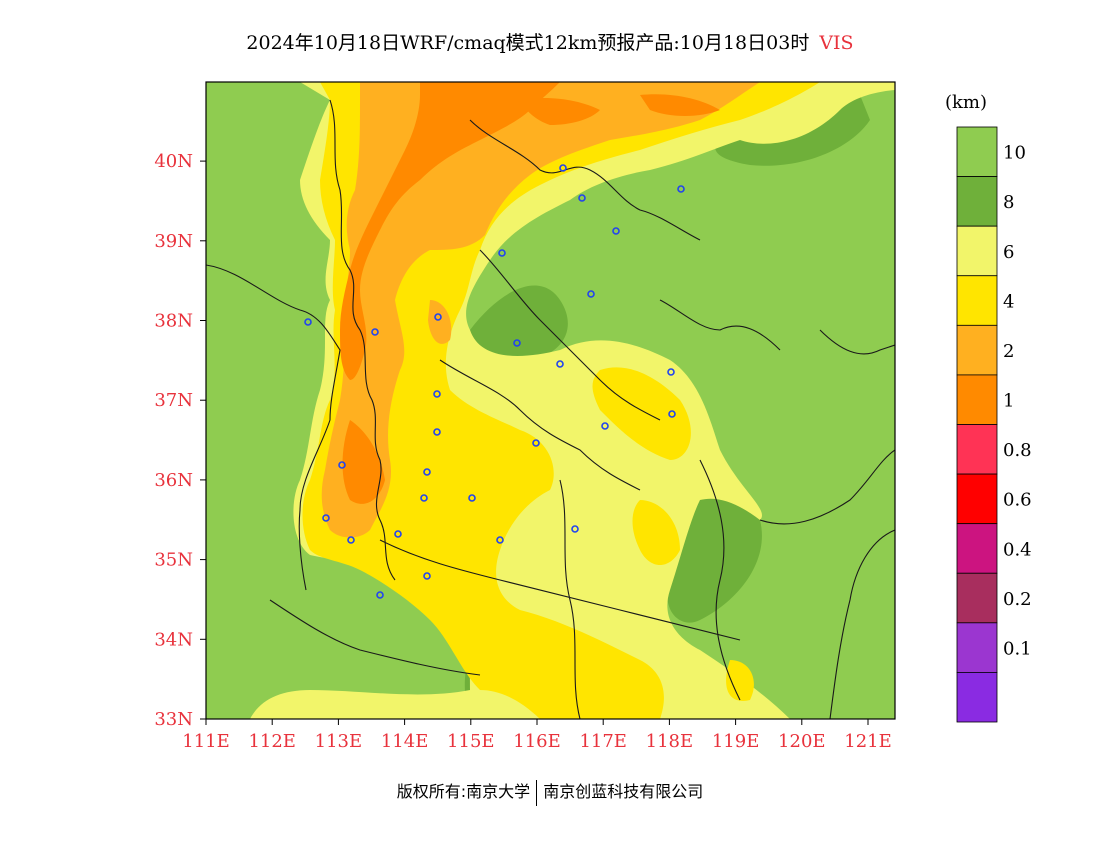 This screenshot has width=1100, height=850. Describe the element at coordinates (1008, 351) in the screenshot. I see `colorbar-label: 2` at that location.